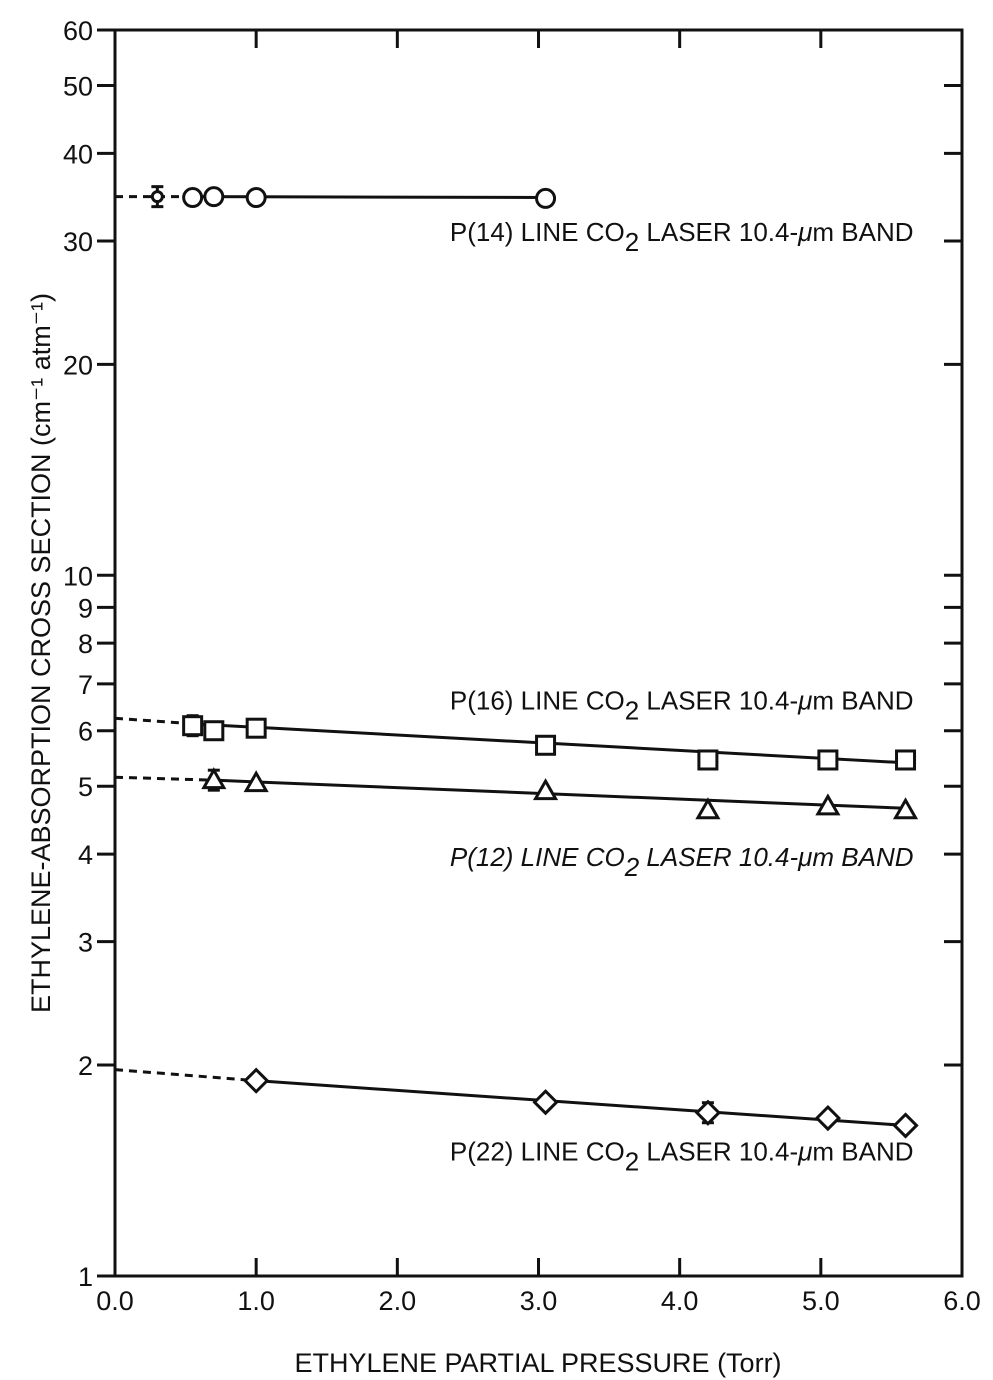 The width and height of the screenshot is (993, 1380). Describe the element at coordinates (85, 685) in the screenshot. I see `y-tick-label: 7` at that location.